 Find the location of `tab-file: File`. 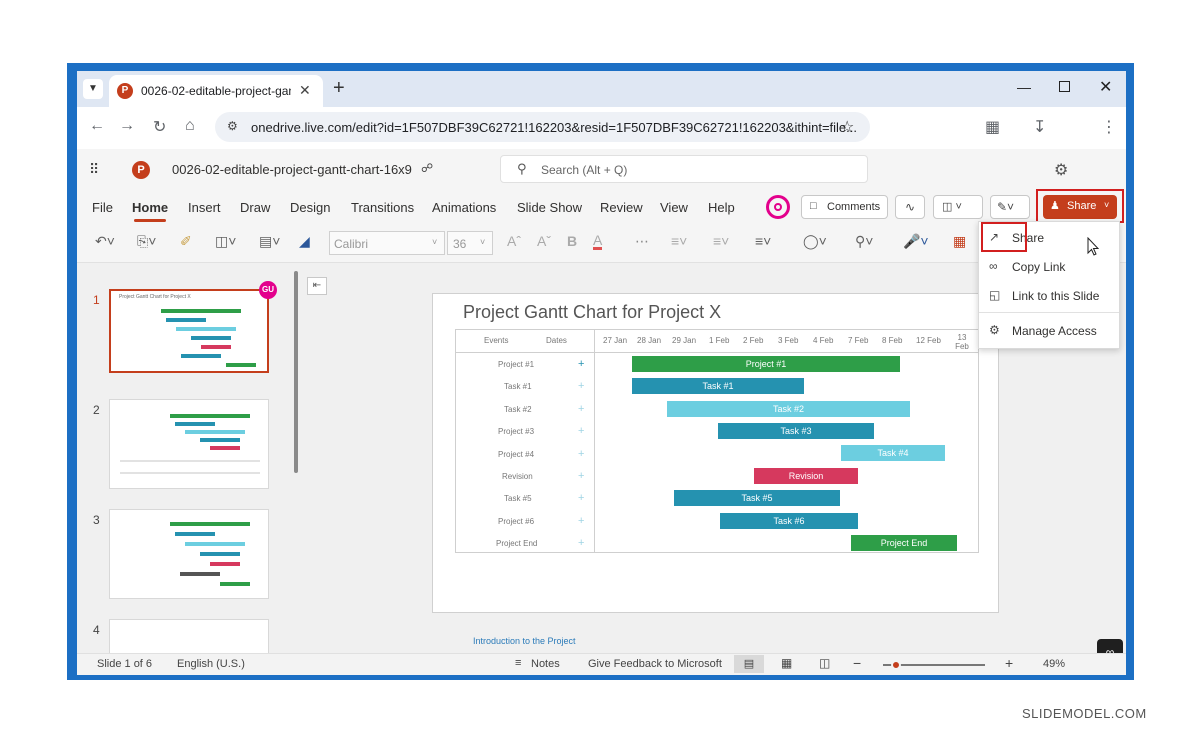

tab-file: File is located at coordinates (102, 207).